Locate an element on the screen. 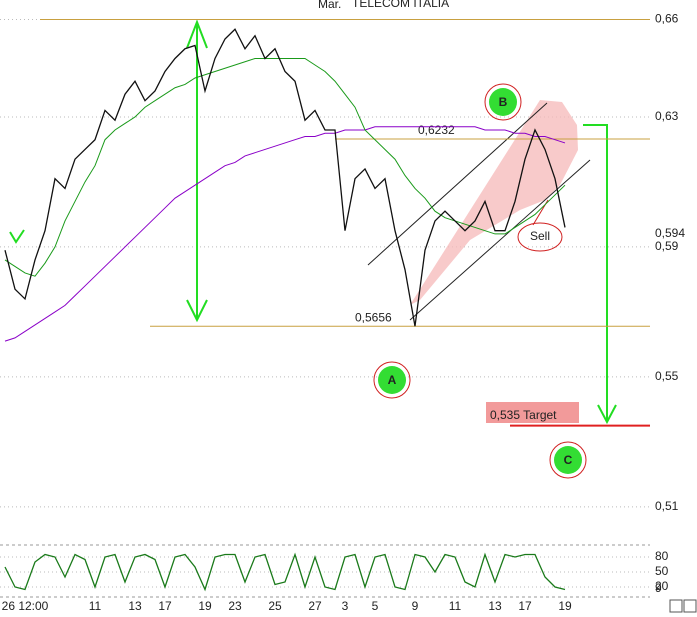 The image size is (697, 617). signal-ring is located at coordinates (540, 237).